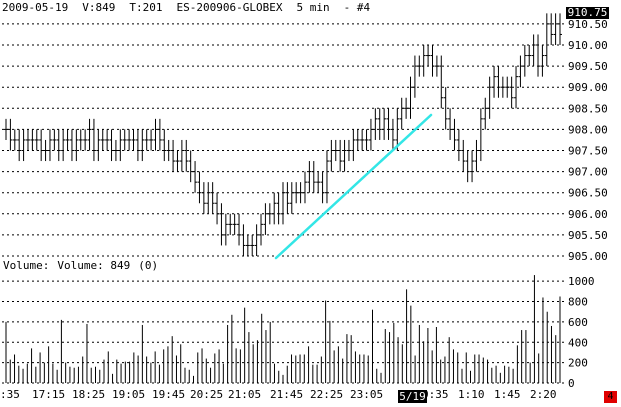  What do you see at coordinates (412, 396) in the screenshot?
I see `date-marker: 5/19` at bounding box center [412, 396].